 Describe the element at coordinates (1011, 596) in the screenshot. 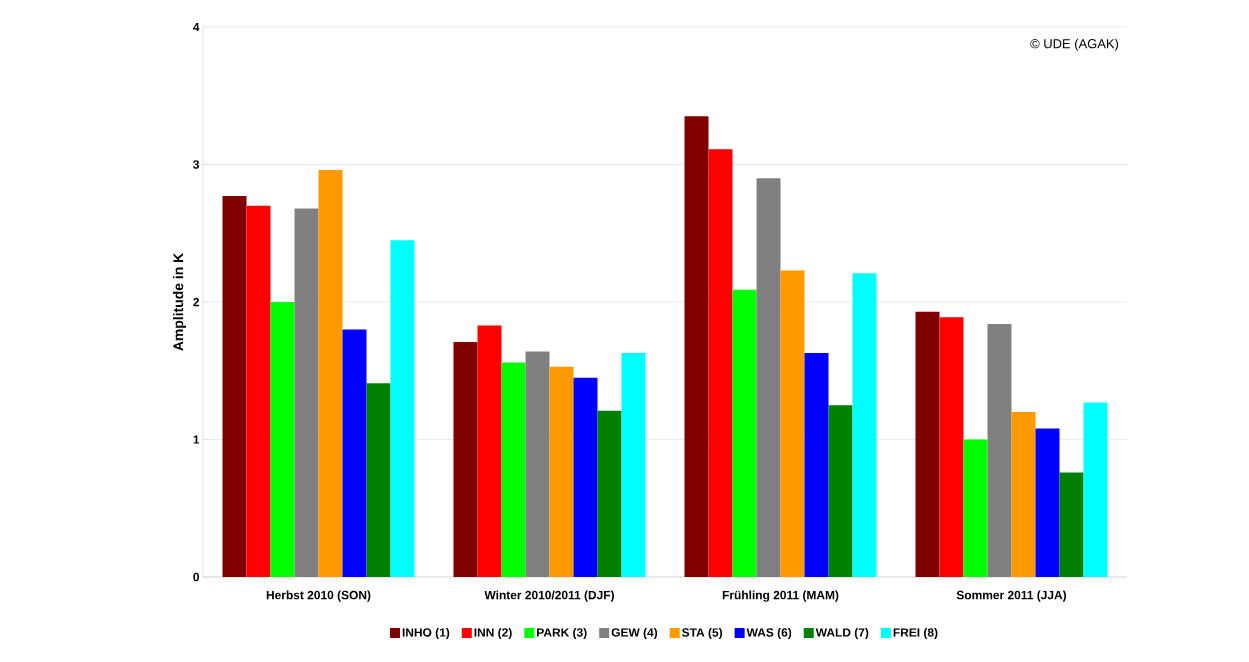

I see `x-tick-label: Sommer 2011 (JJA)` at that location.